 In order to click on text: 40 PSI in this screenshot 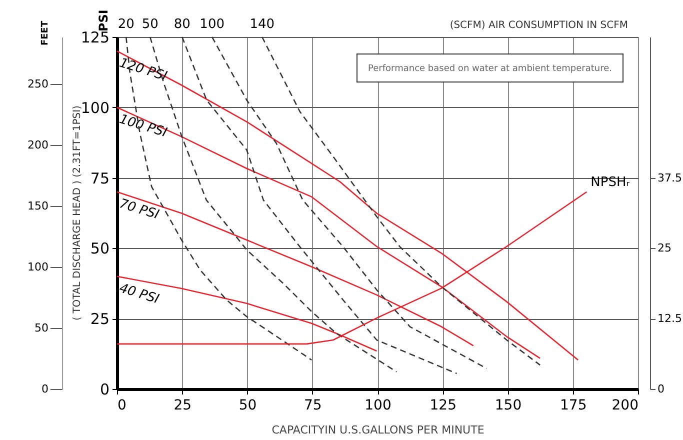, I will do `click(139, 294)`.